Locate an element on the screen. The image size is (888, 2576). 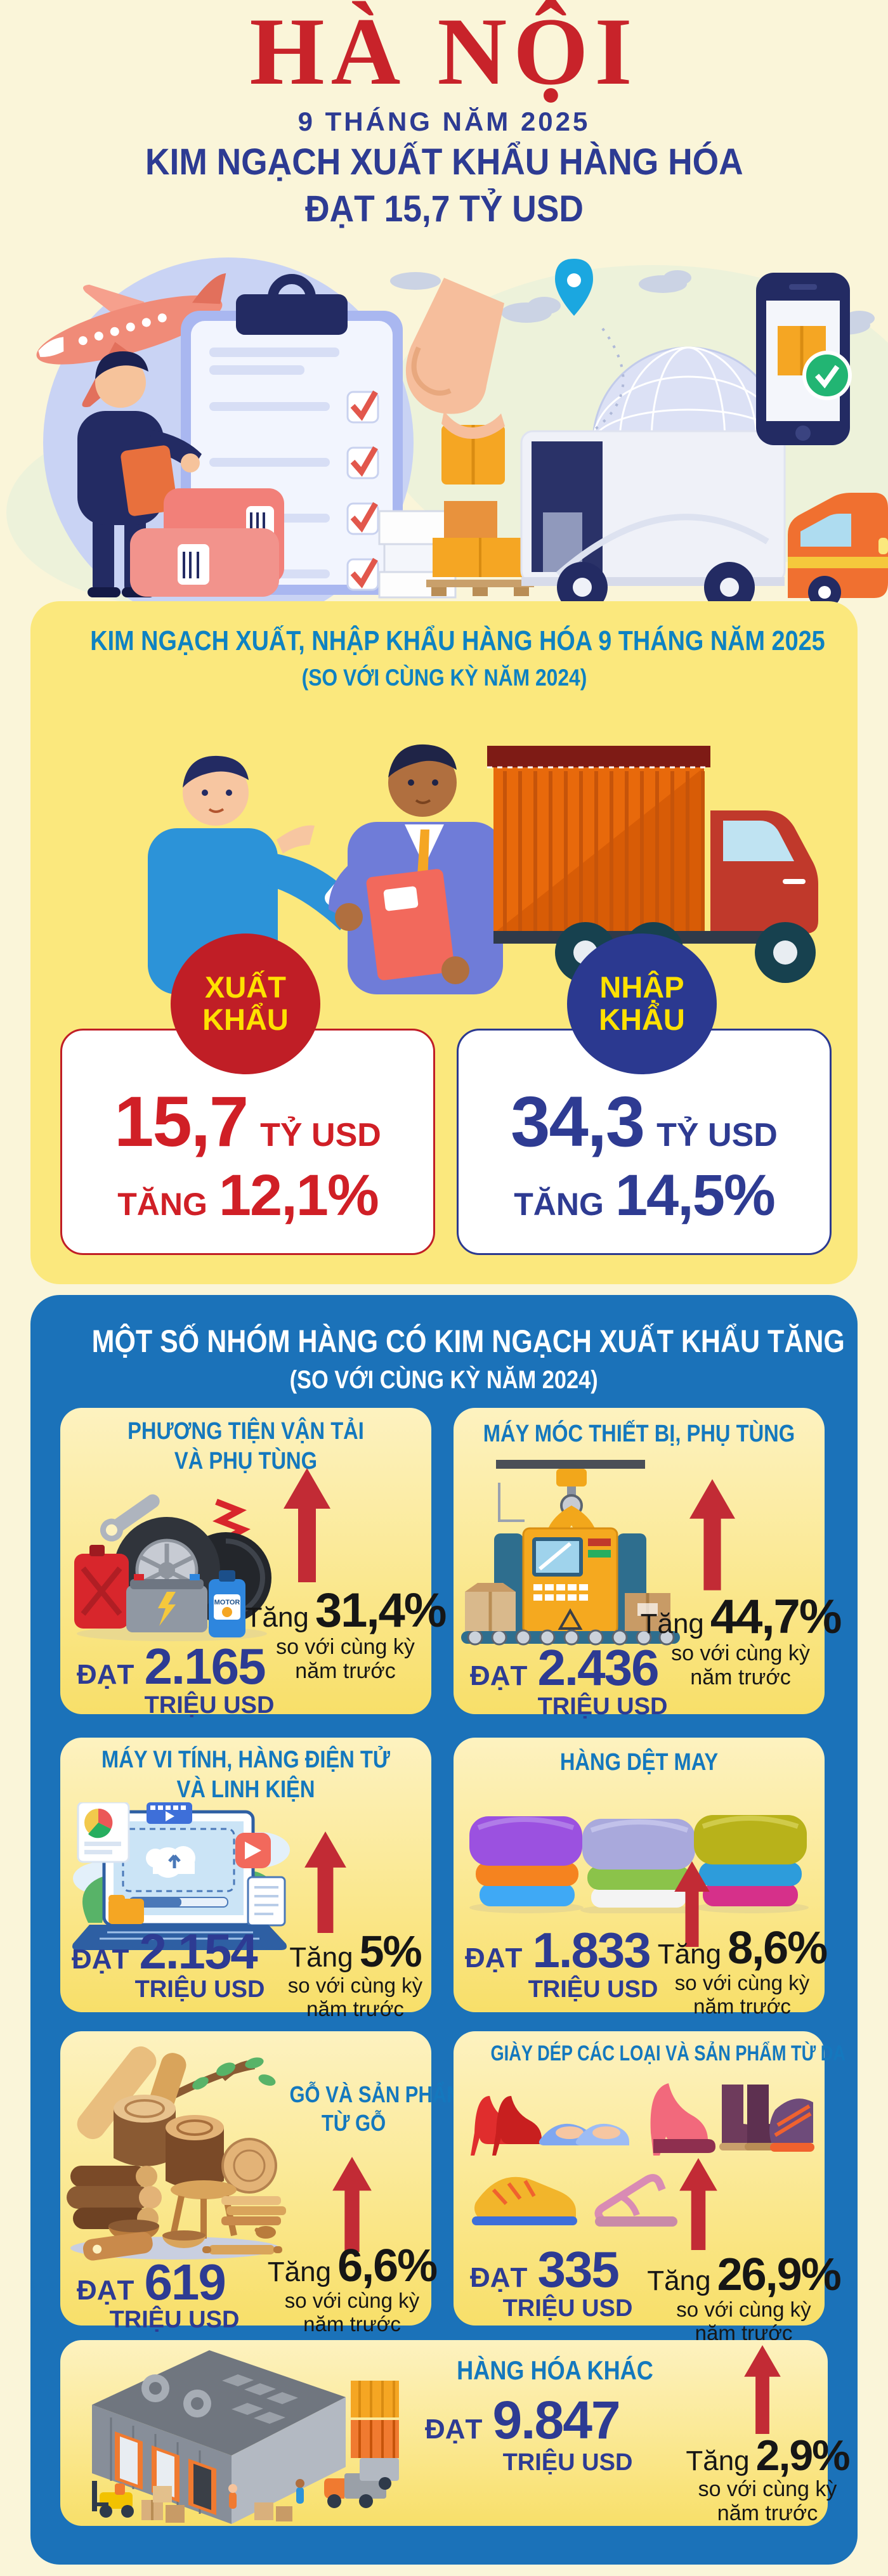
import-growth-value: 14,5% is located at coordinates (695, 1195).